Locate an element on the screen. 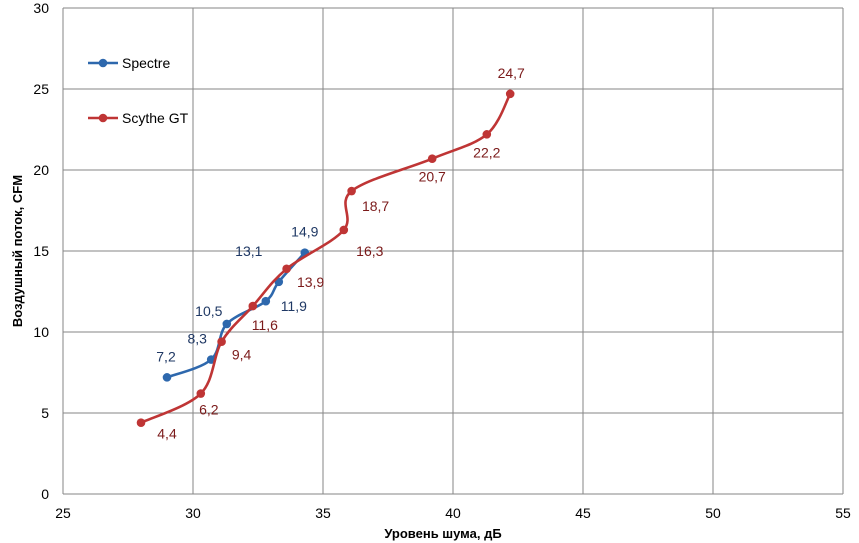 This screenshot has width=859, height=543. data-label-scythe-gt: 18,7 is located at coordinates (375, 206).